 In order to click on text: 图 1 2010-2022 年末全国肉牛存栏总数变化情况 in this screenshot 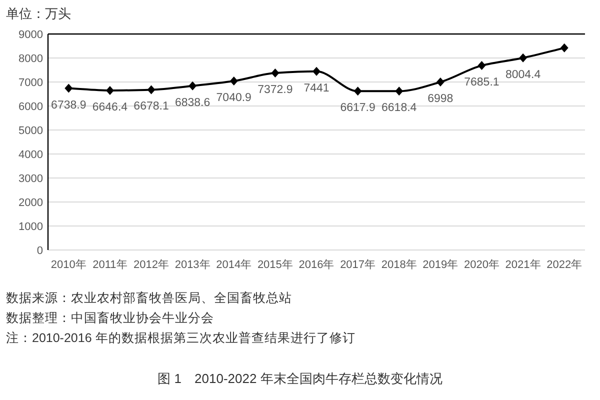, I will do `click(300, 378)`.